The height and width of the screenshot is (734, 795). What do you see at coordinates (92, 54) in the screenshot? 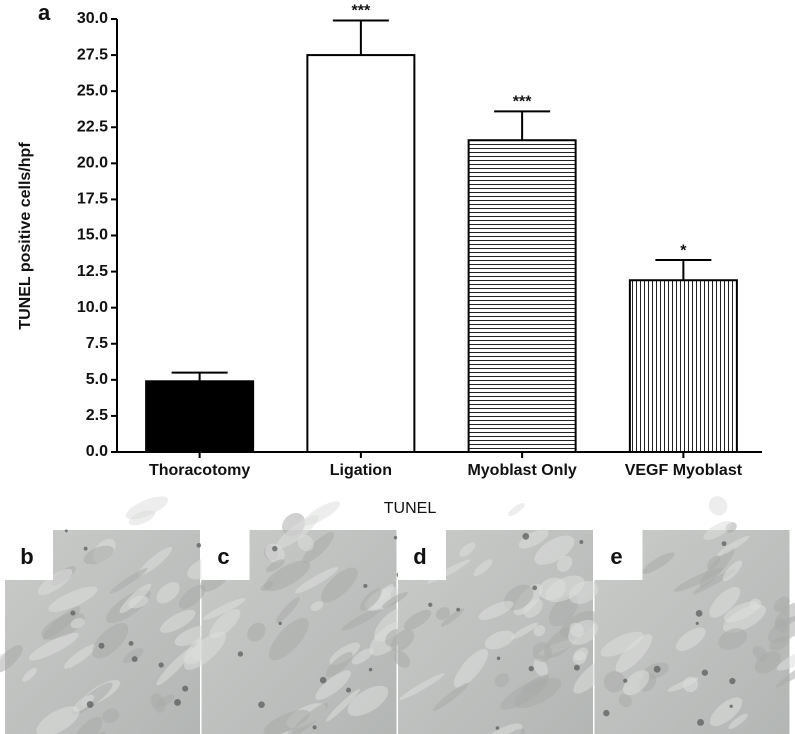
I see `y-tick-label: 27.5` at bounding box center [92, 54].